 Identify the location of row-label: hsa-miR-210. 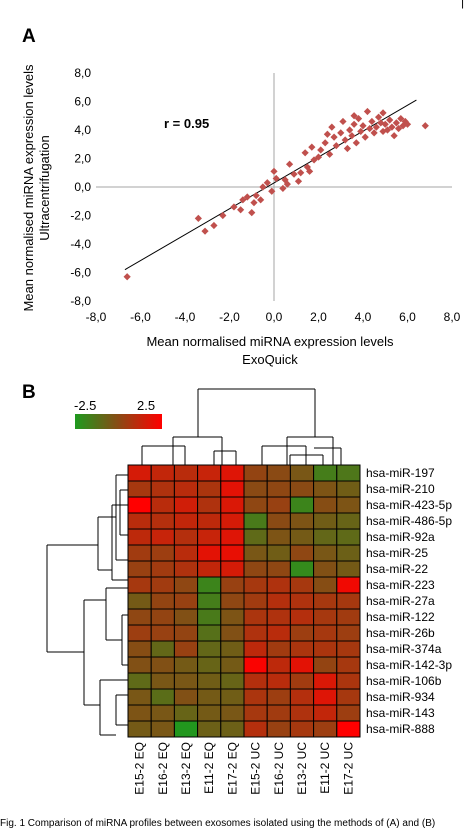
(400, 489).